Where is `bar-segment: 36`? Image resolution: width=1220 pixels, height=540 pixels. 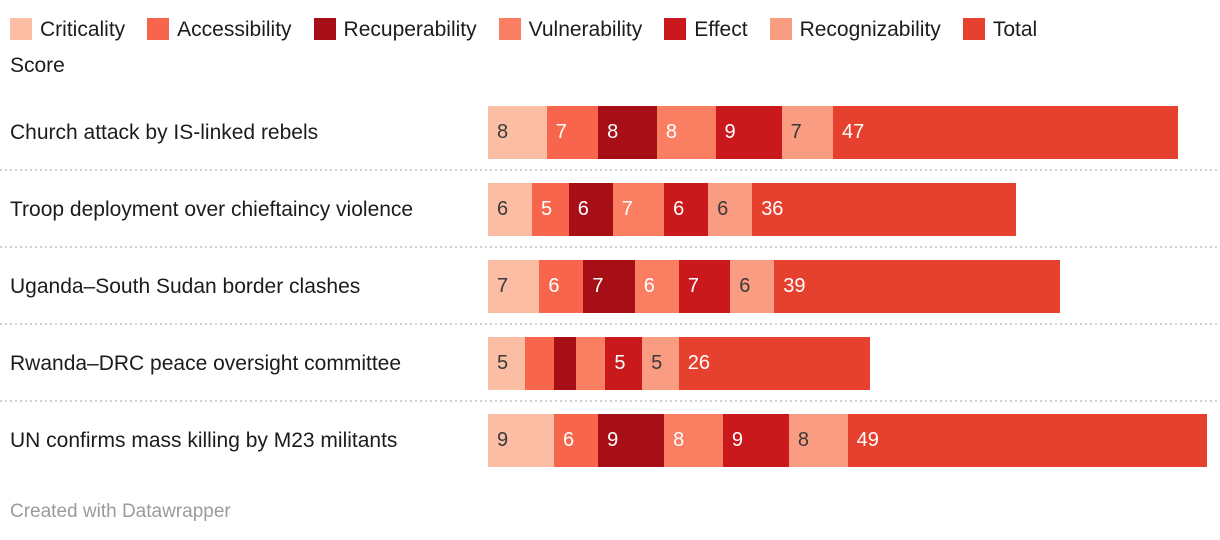 bar-segment: 36 is located at coordinates (884, 209).